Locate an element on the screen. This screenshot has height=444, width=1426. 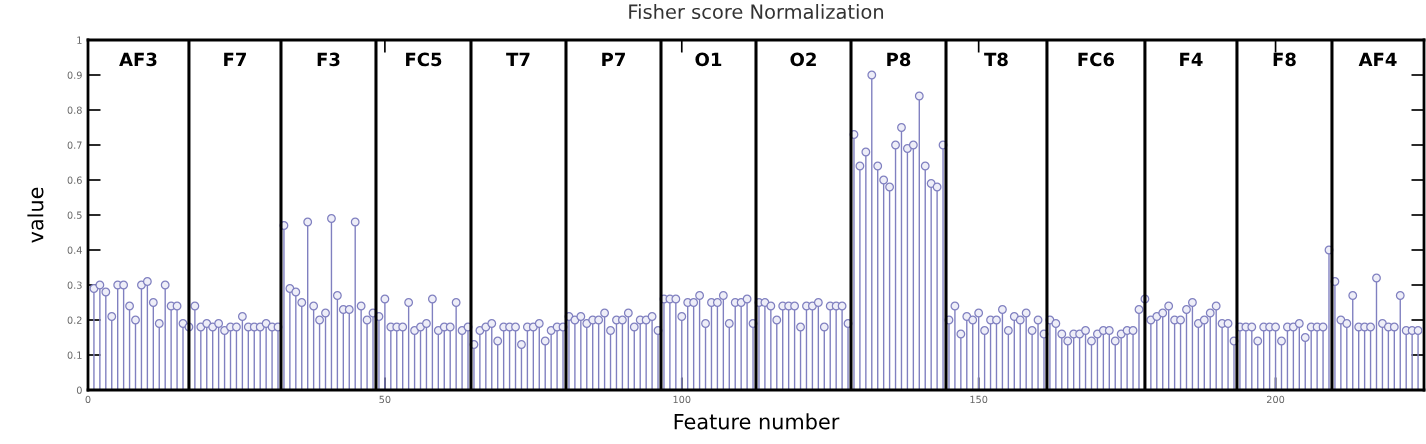
y-tick-label: 0.1 is located at coordinates (74, 355).